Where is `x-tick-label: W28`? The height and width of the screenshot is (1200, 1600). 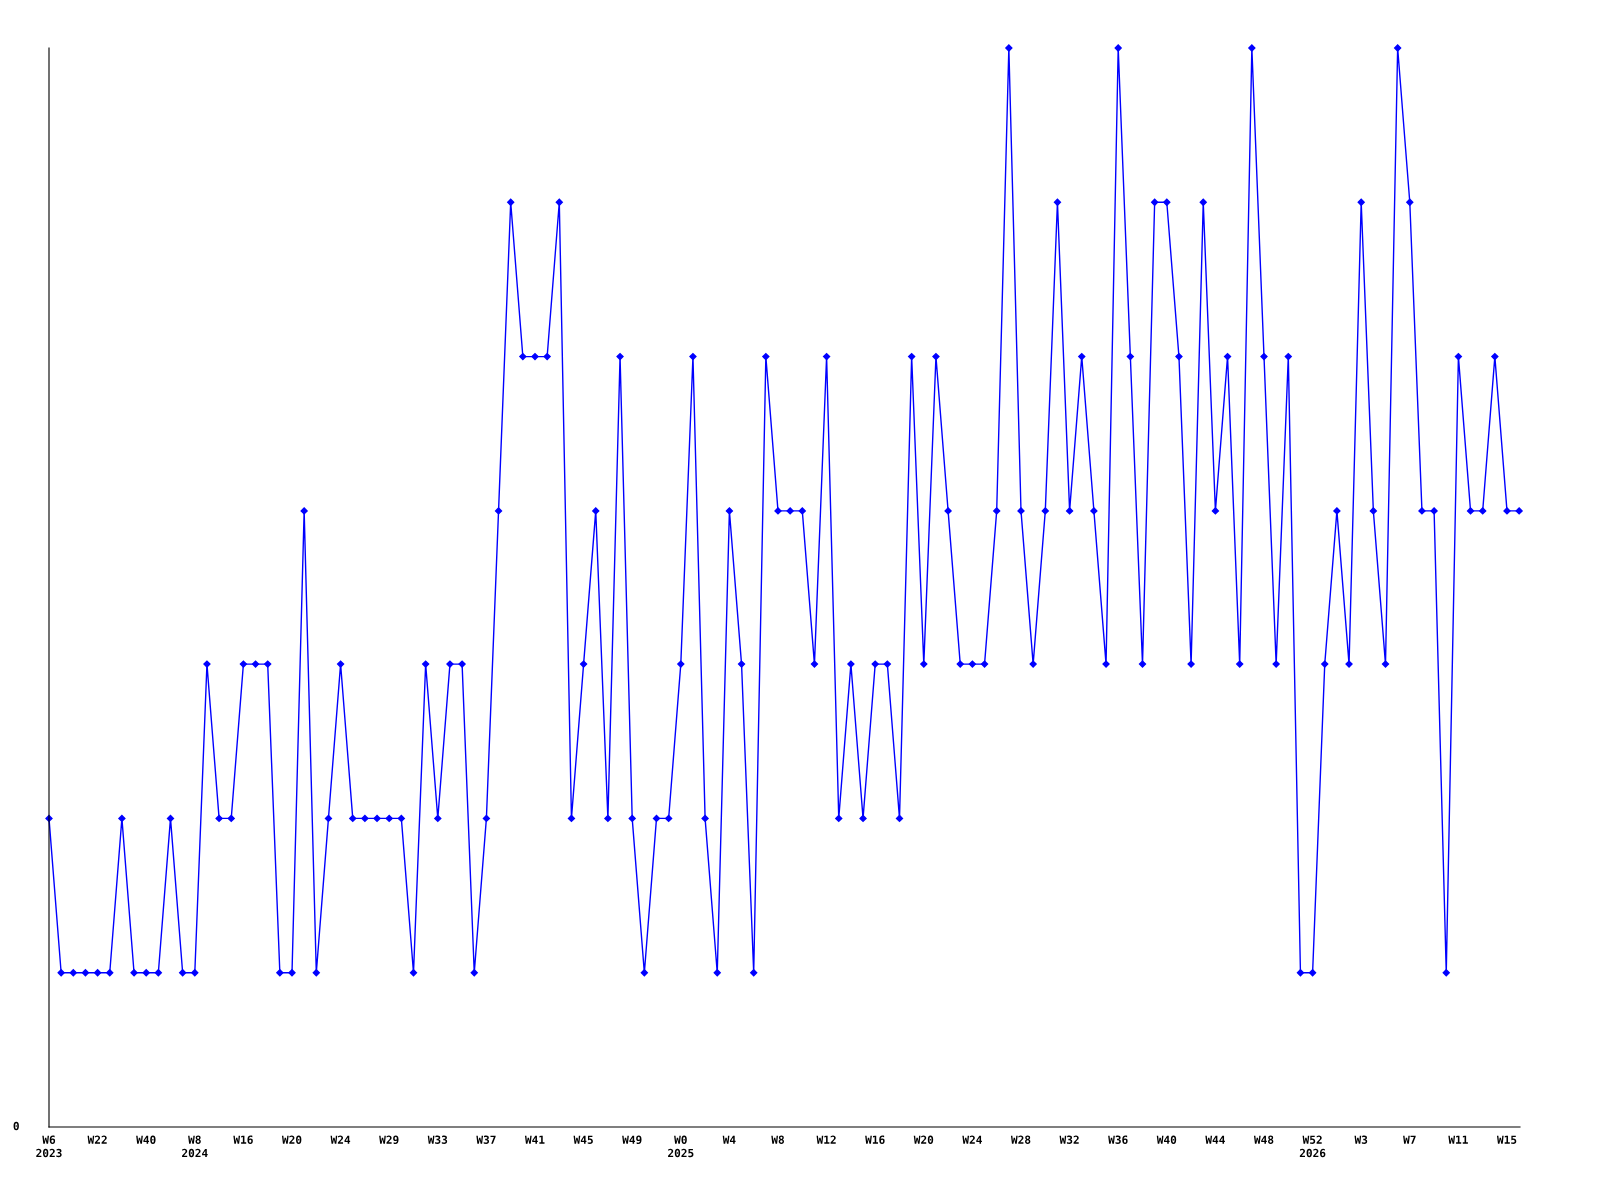
x-tick-label: W28 is located at coordinates (1020, 1139).